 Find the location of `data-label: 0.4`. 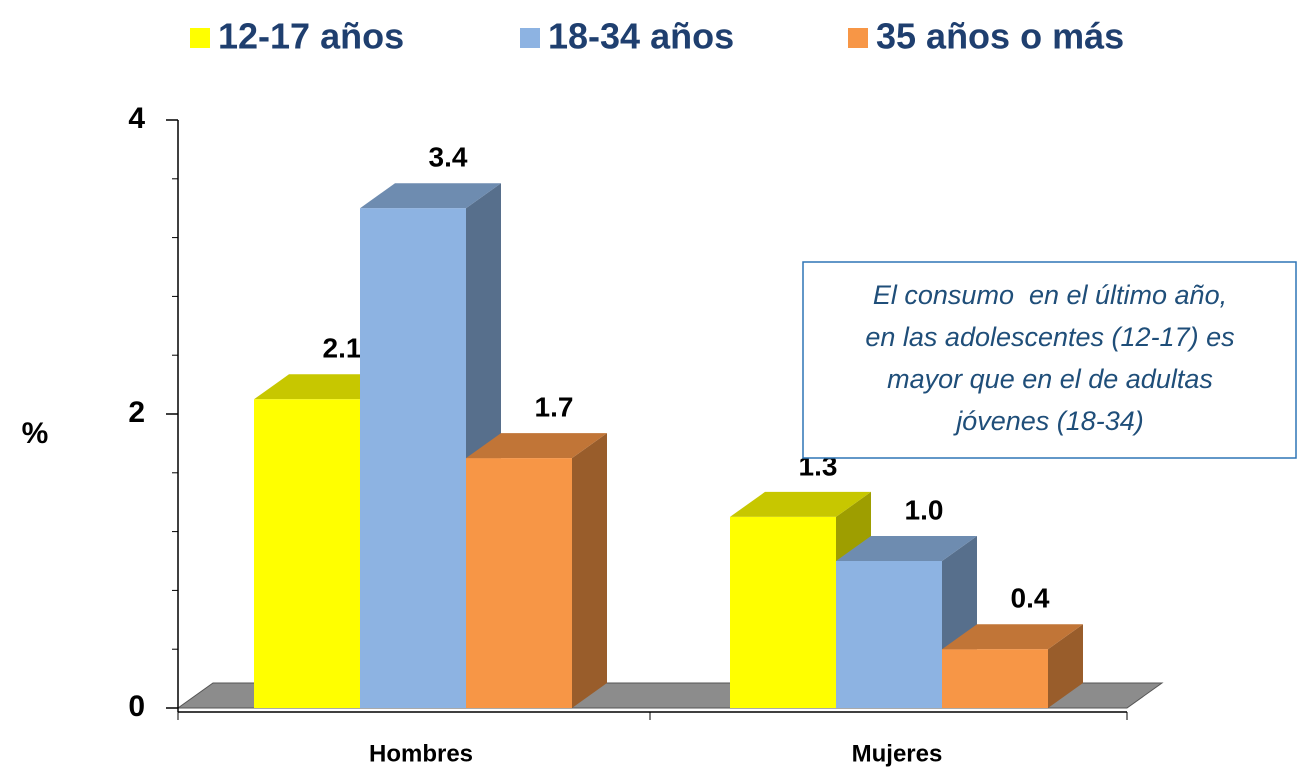

data-label: 0.4 is located at coordinates (1030, 598).